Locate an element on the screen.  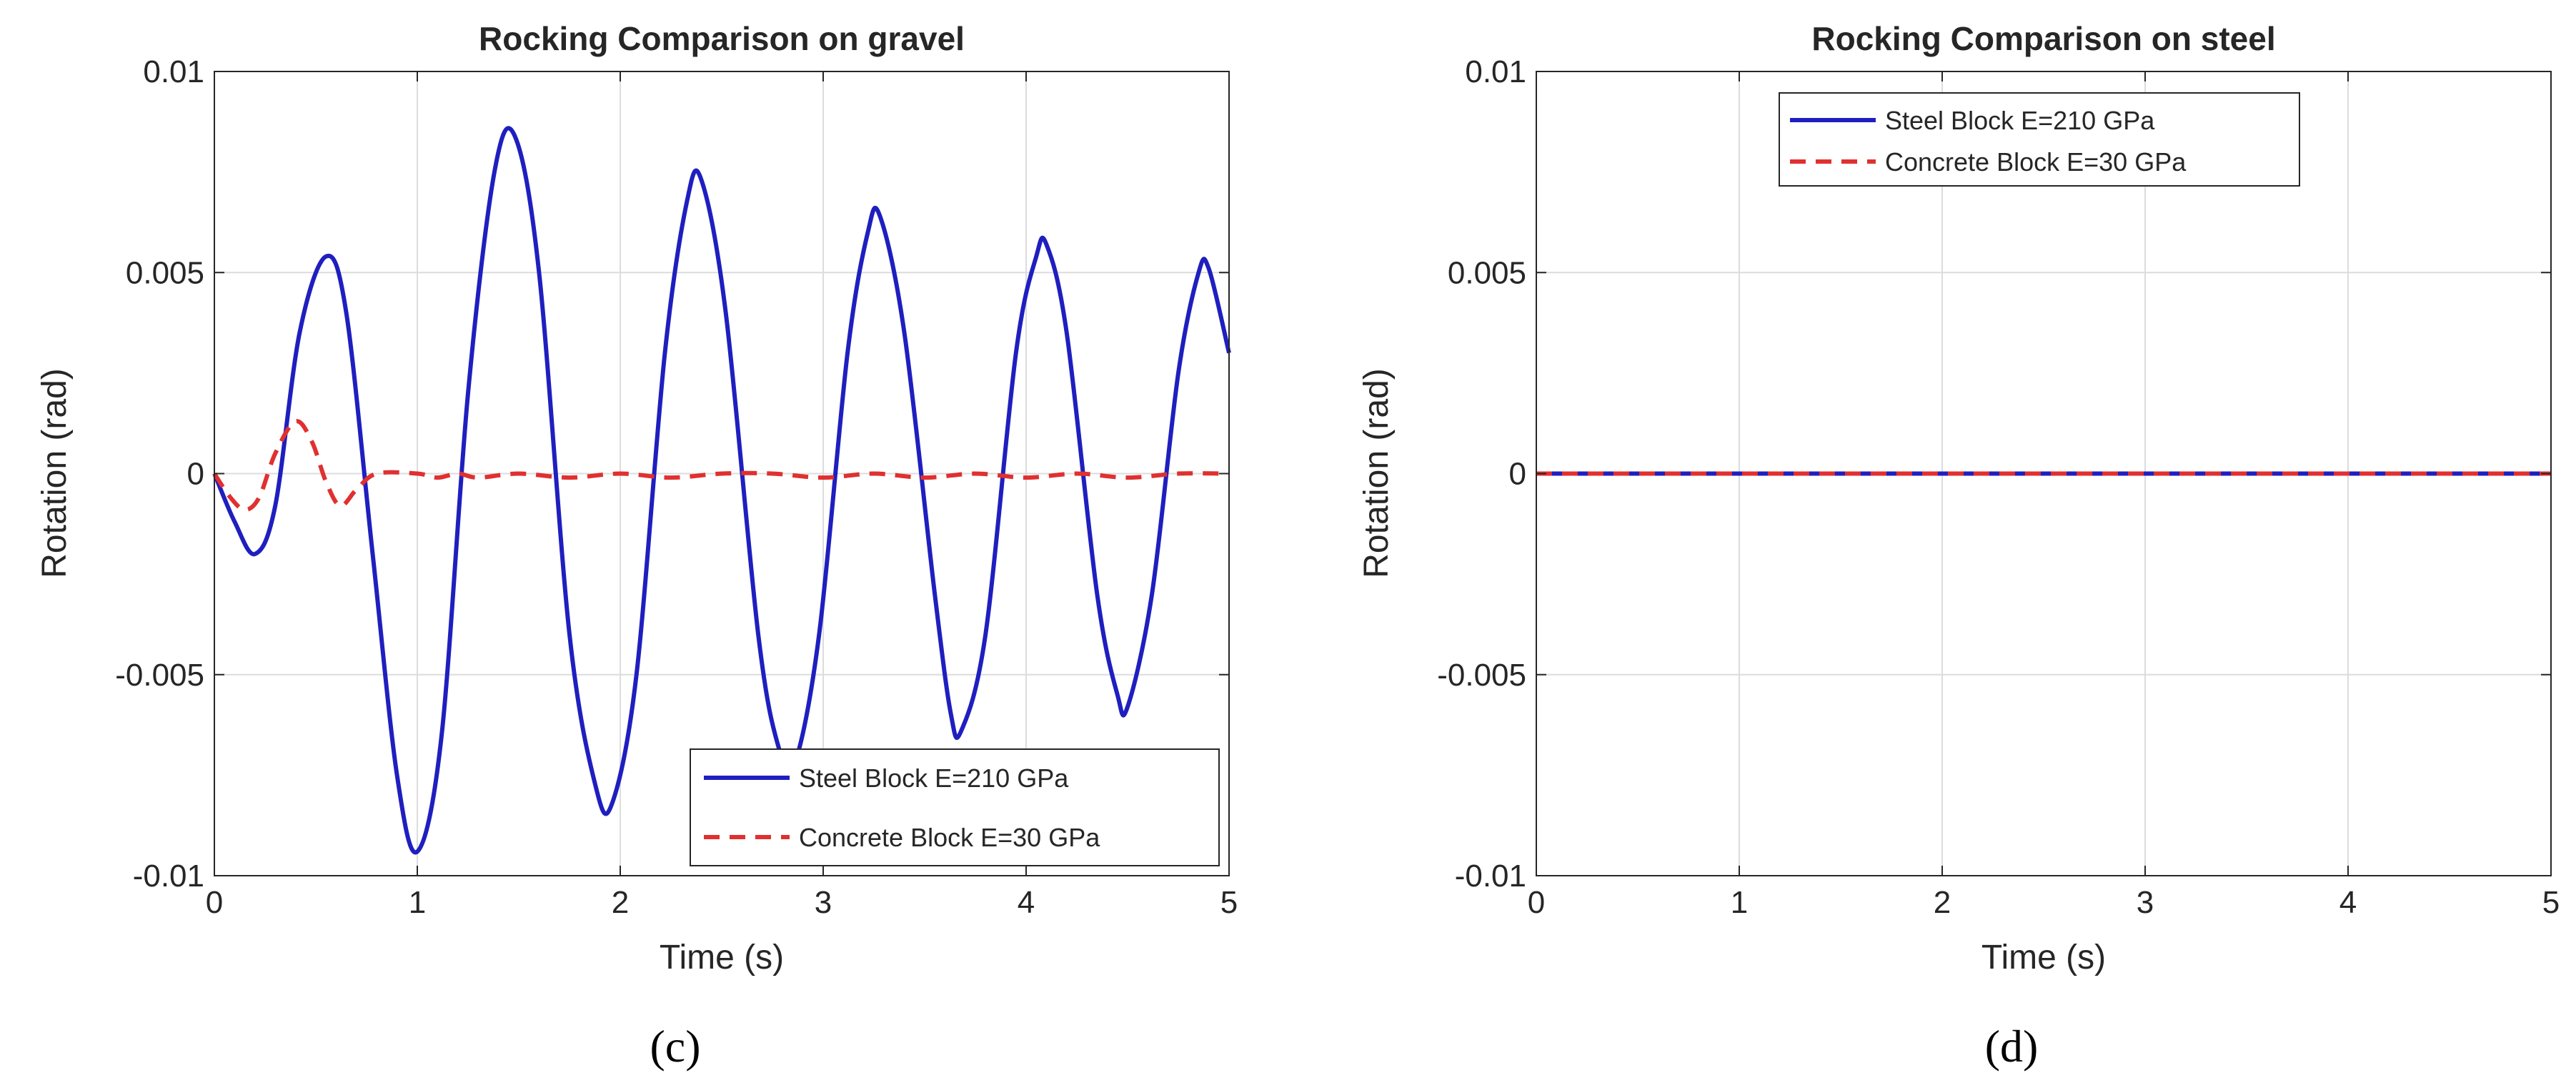
chart-title: Rocking Comparison on steel is located at coordinates (2043, 38).